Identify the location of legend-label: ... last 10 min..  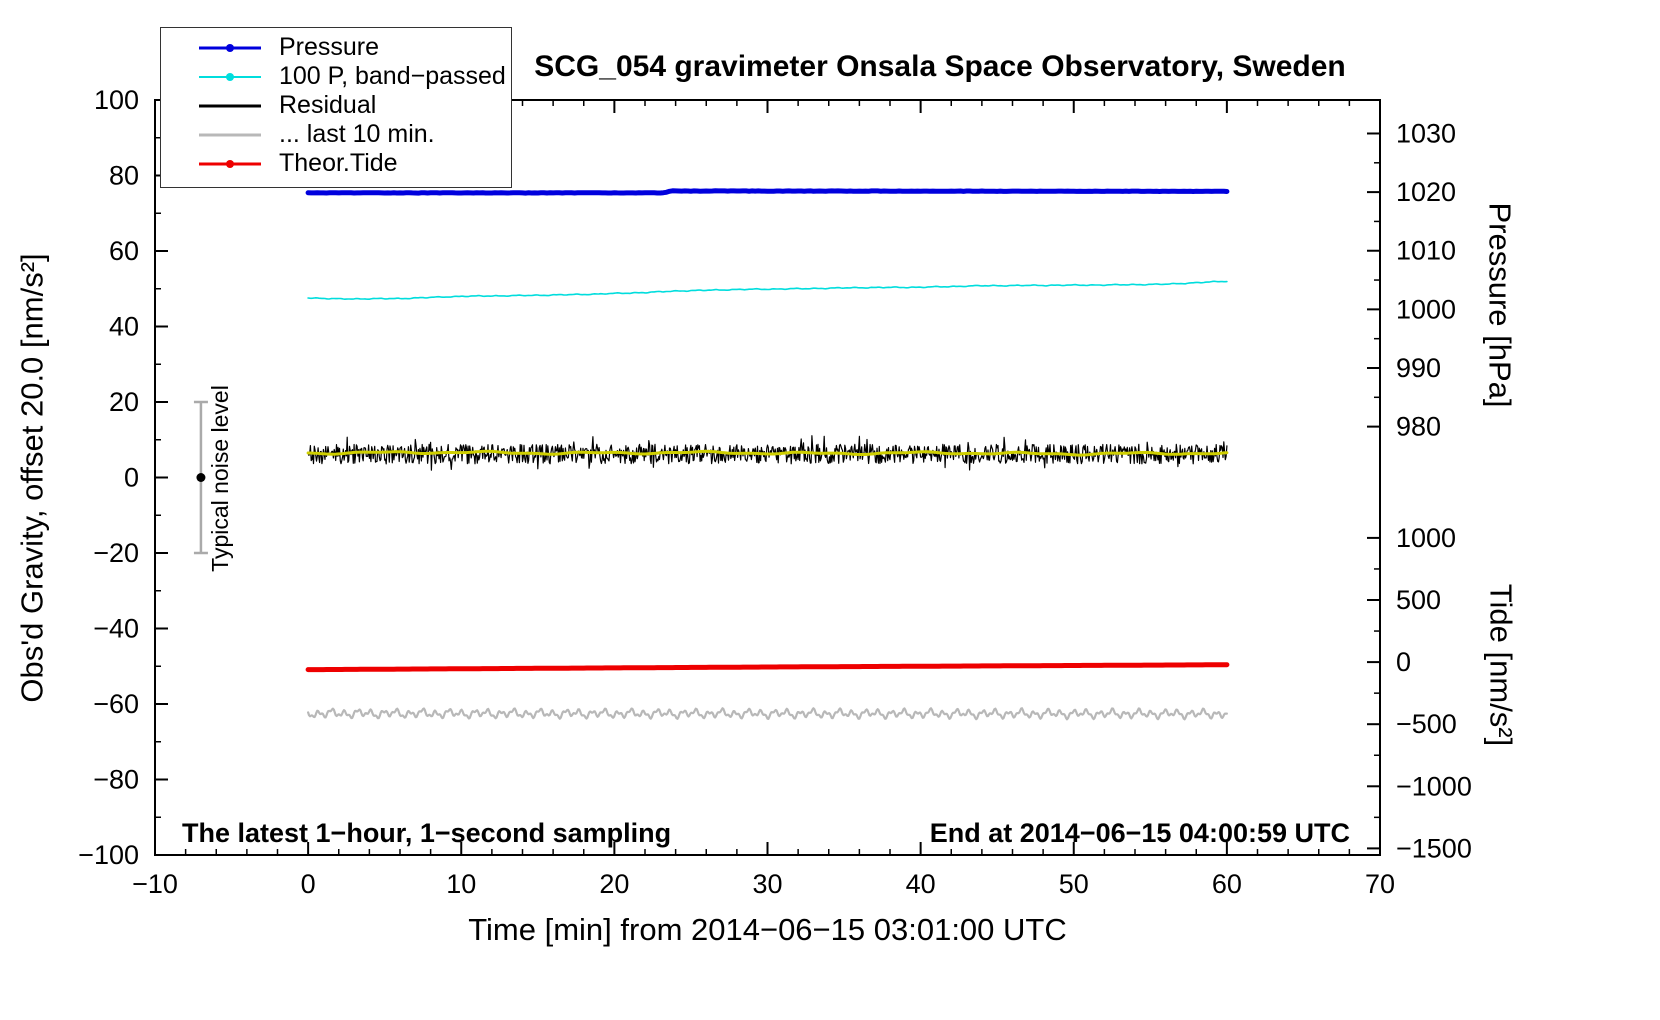
(357, 134).